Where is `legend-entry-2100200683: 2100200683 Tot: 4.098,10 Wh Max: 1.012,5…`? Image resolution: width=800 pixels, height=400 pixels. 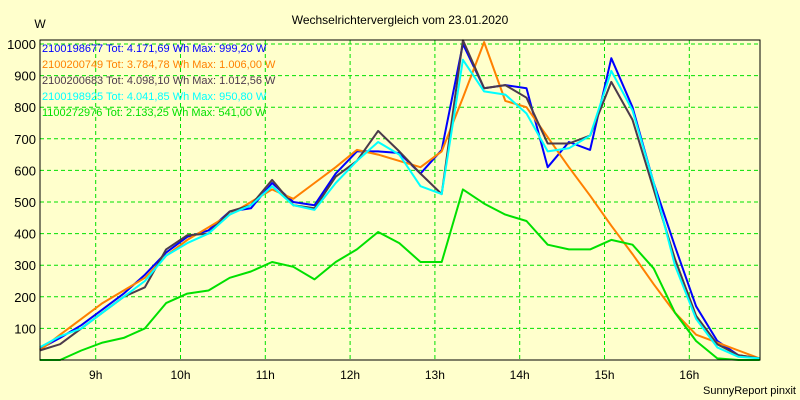
legend-entry-2100200683: 2100200683 Tot: 4.098,10 Wh Max: 1.012,5… is located at coordinates (159, 81).